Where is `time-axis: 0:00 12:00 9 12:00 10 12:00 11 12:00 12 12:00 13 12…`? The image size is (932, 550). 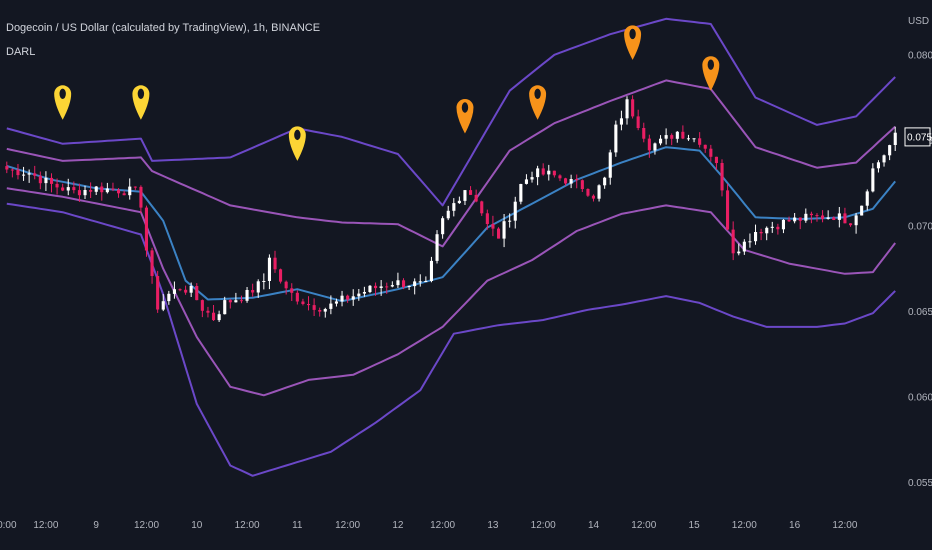 time-axis: 0:00 12:00 9 12:00 10 12:00 11 12:00 12 12:00 13 12… is located at coordinates (429, 525).